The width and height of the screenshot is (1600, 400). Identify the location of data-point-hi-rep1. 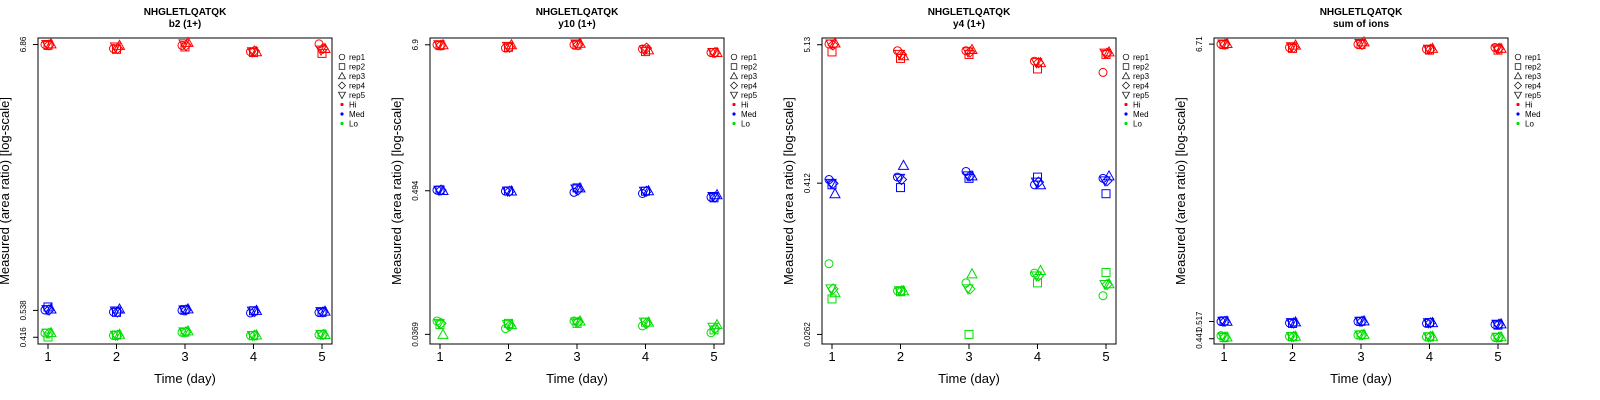
(1103, 72).